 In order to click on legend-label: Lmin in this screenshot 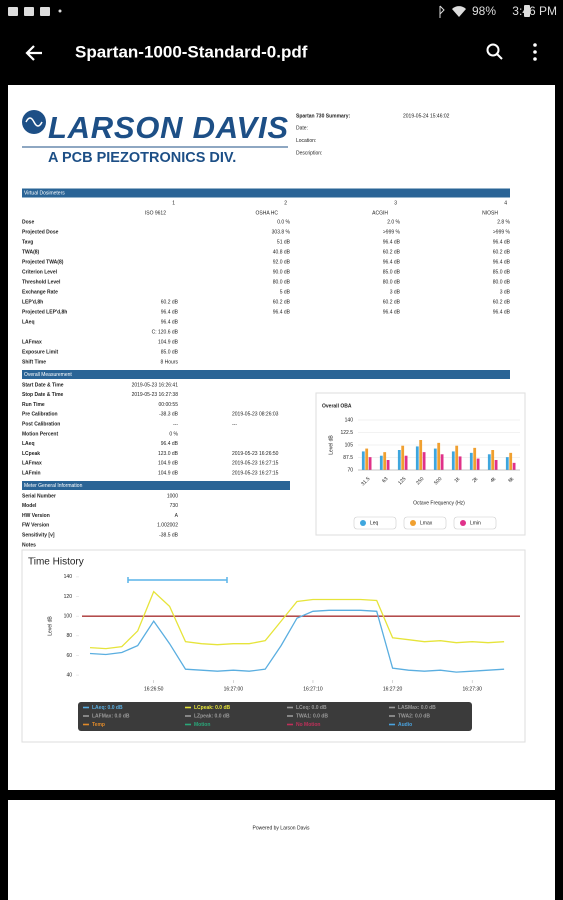, I will do `click(475, 523)`.